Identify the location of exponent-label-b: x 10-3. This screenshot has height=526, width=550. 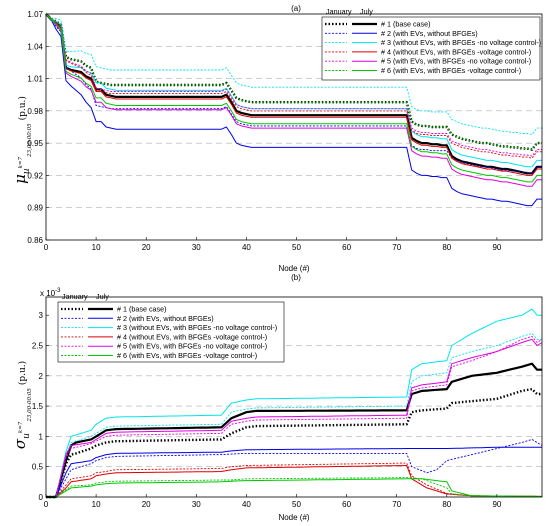
(50, 293).